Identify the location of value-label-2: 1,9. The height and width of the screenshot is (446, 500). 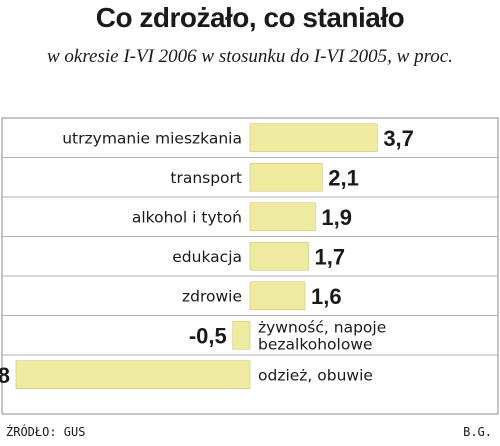
(336, 217).